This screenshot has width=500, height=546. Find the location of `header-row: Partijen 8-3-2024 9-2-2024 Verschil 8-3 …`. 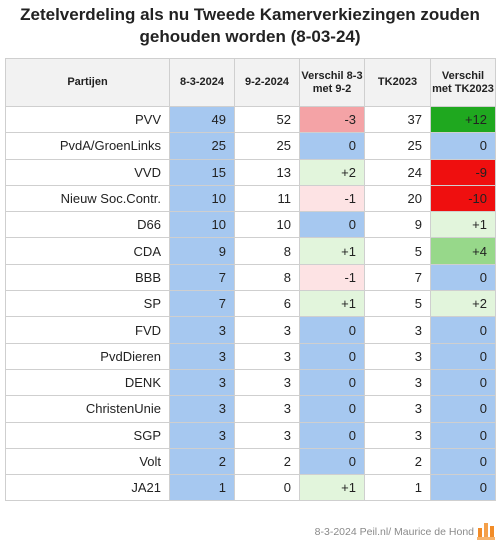

header-row: Partijen 8-3-2024 9-2-2024 Verschil 8-3 … is located at coordinates (250, 82).